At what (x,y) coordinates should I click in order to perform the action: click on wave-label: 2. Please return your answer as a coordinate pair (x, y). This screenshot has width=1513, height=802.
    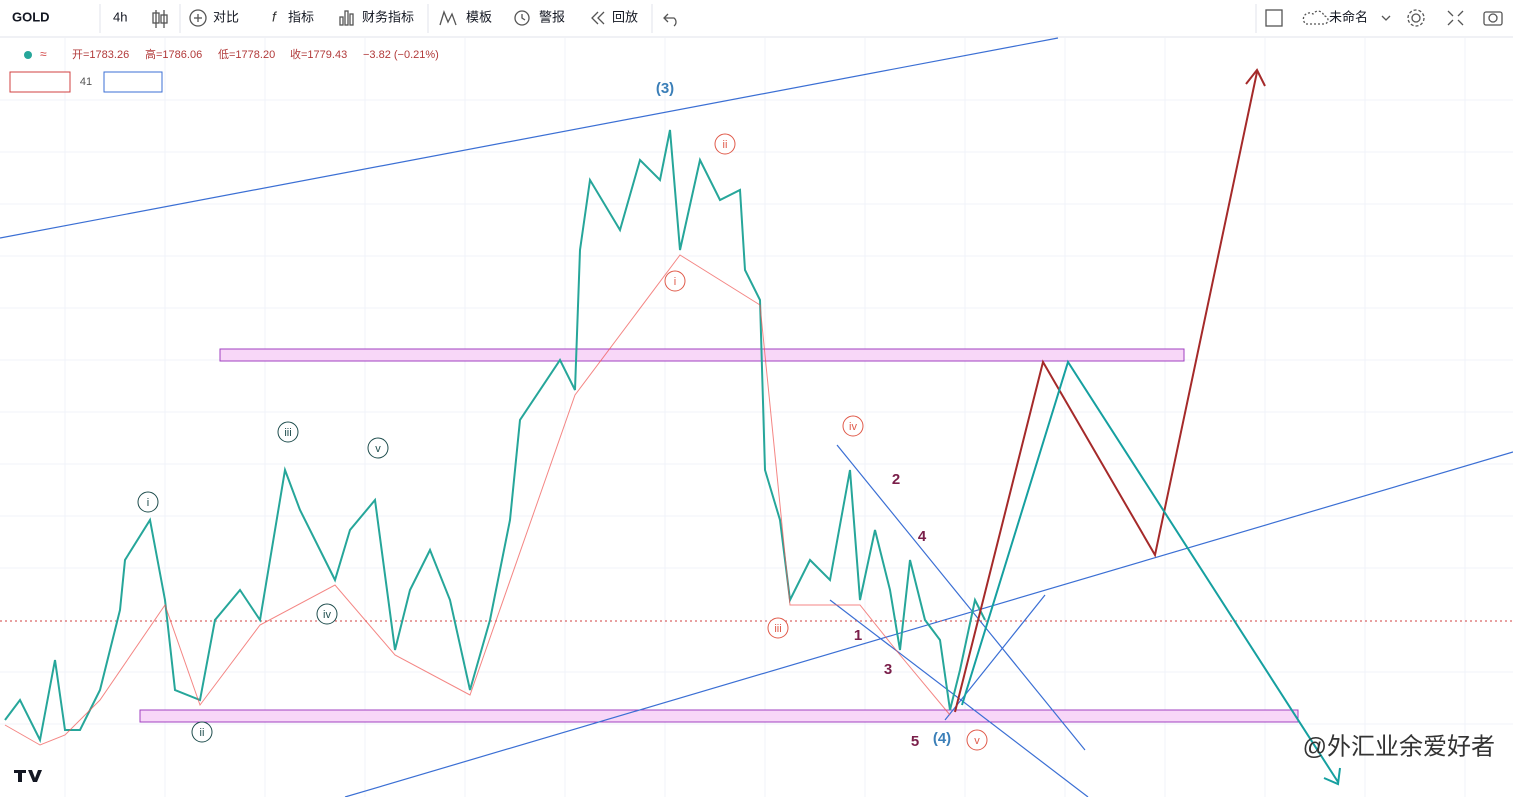
    Looking at the image, I should click on (896, 479).